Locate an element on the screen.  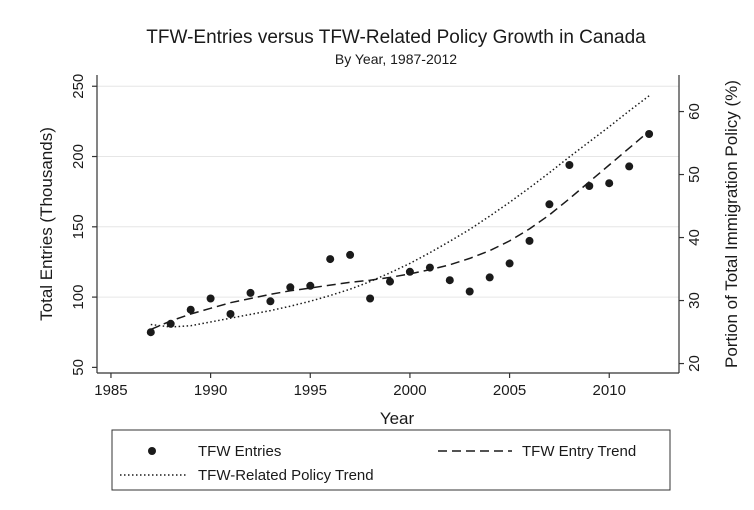
data-point-1999 is located at coordinates (390, 281).